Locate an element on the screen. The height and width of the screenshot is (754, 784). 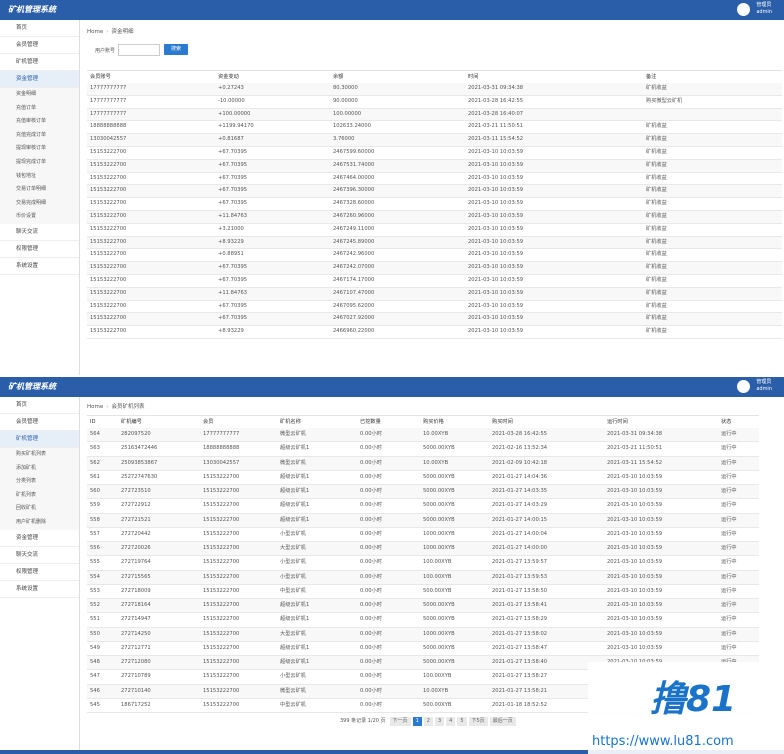
table-cell: 272719764 is located at coordinates (136, 562).